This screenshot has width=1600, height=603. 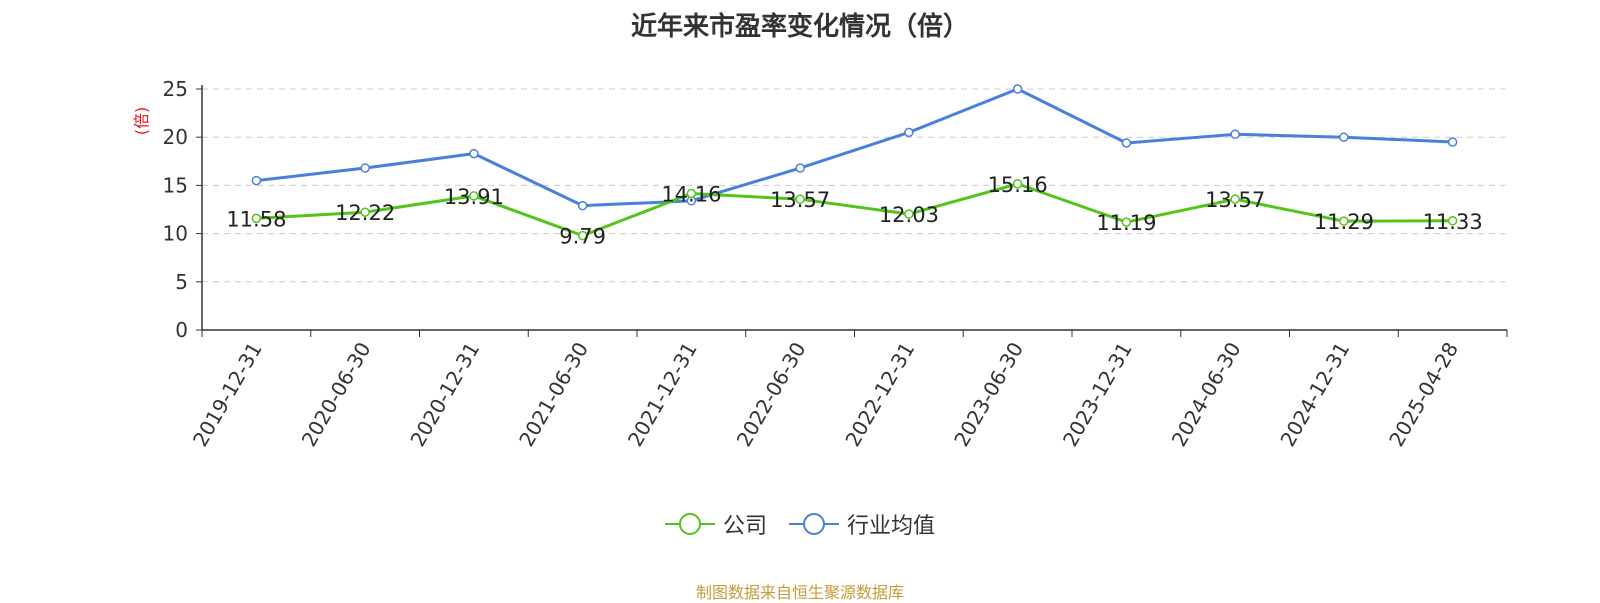 What do you see at coordinates (799, 592) in the screenshot?
I see `source-note: 制图数据来自恒生聚源数据库` at bounding box center [799, 592].